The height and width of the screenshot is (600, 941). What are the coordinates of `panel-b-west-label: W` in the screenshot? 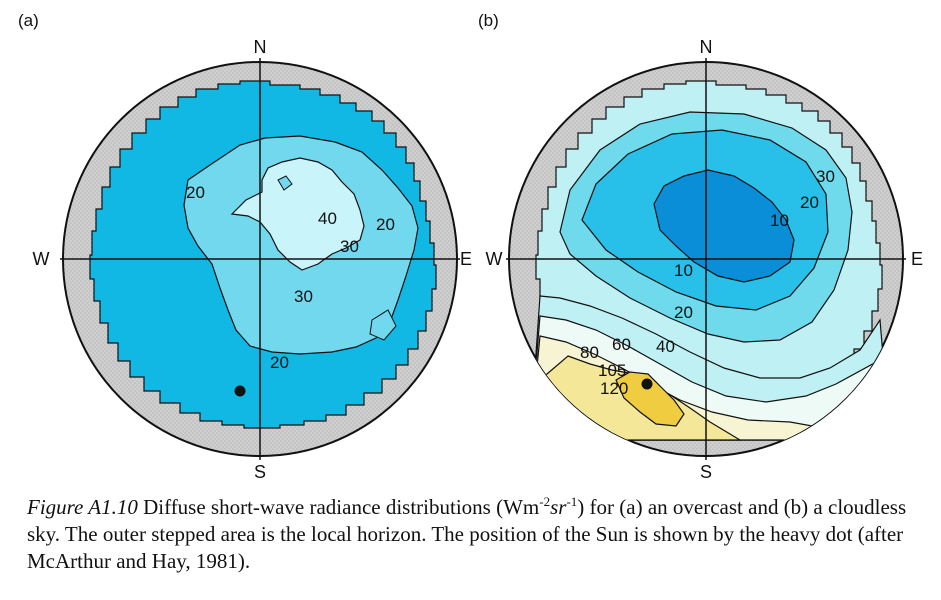 It's located at (494, 259).